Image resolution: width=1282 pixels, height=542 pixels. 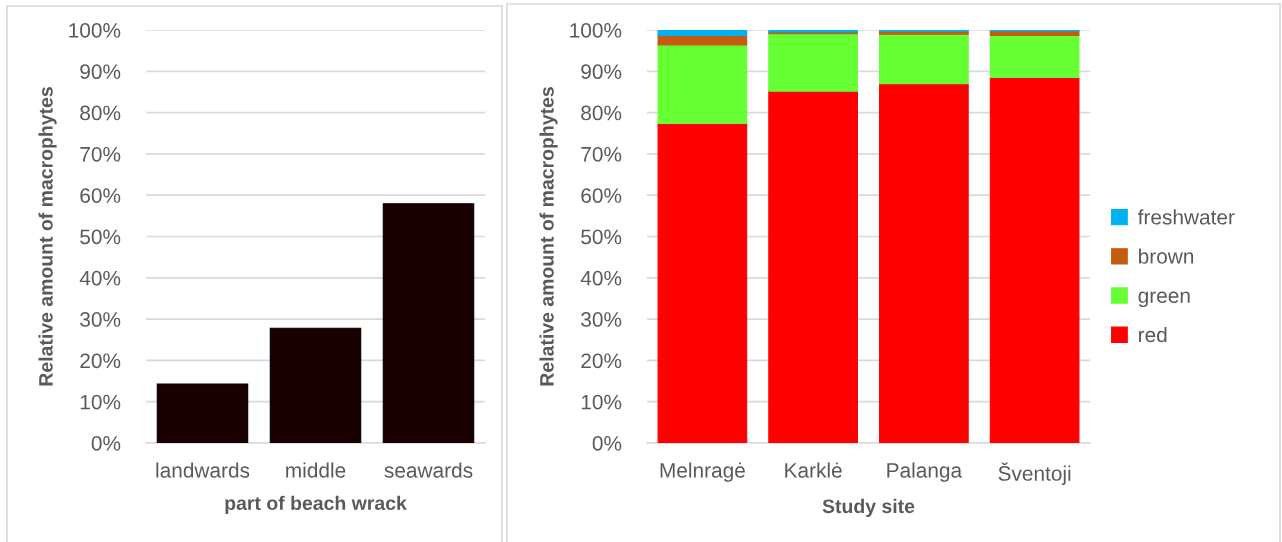 I want to click on legend-label: brown, so click(x=1166, y=256).